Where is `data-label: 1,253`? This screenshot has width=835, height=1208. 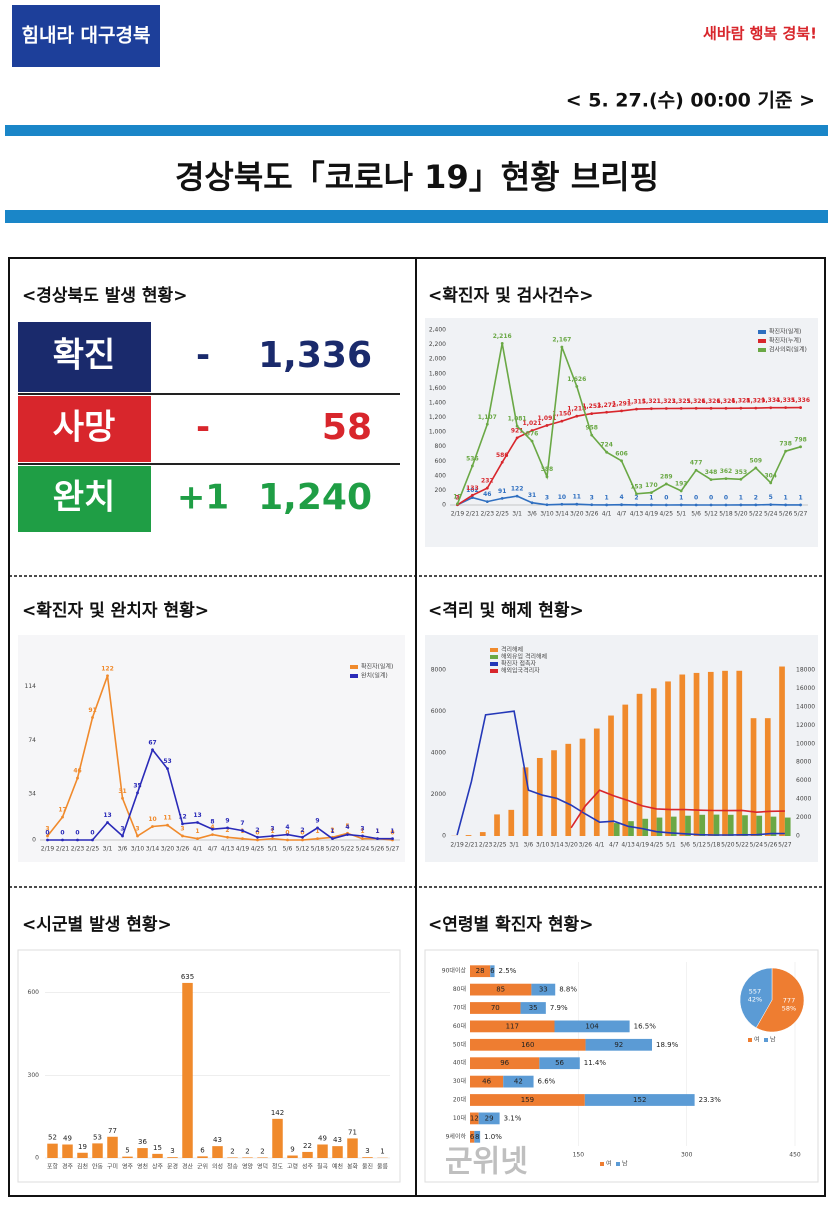 data-label: 1,253 is located at coordinates (591, 406).